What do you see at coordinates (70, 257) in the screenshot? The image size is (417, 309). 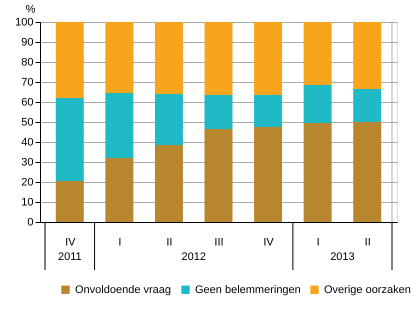 I see `text: 2011` at bounding box center [70, 257].